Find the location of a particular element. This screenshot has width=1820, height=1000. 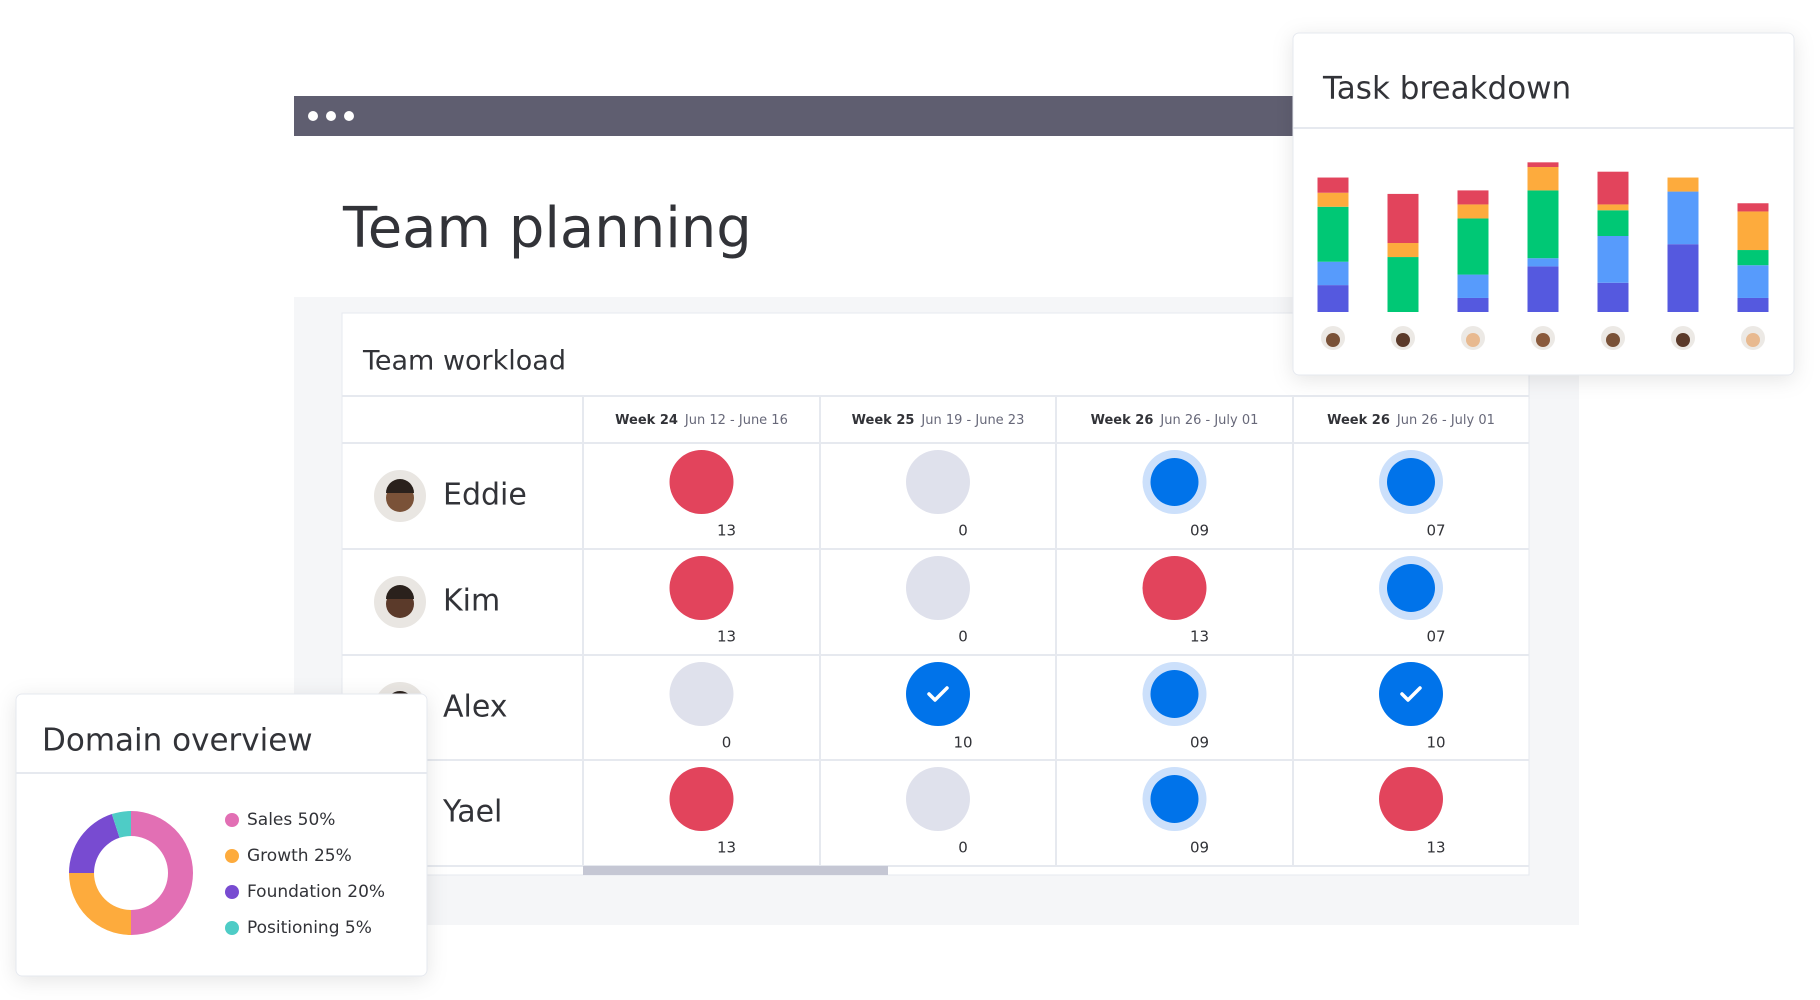

week-dates: Jun 12 - June 16 is located at coordinates (736, 420).